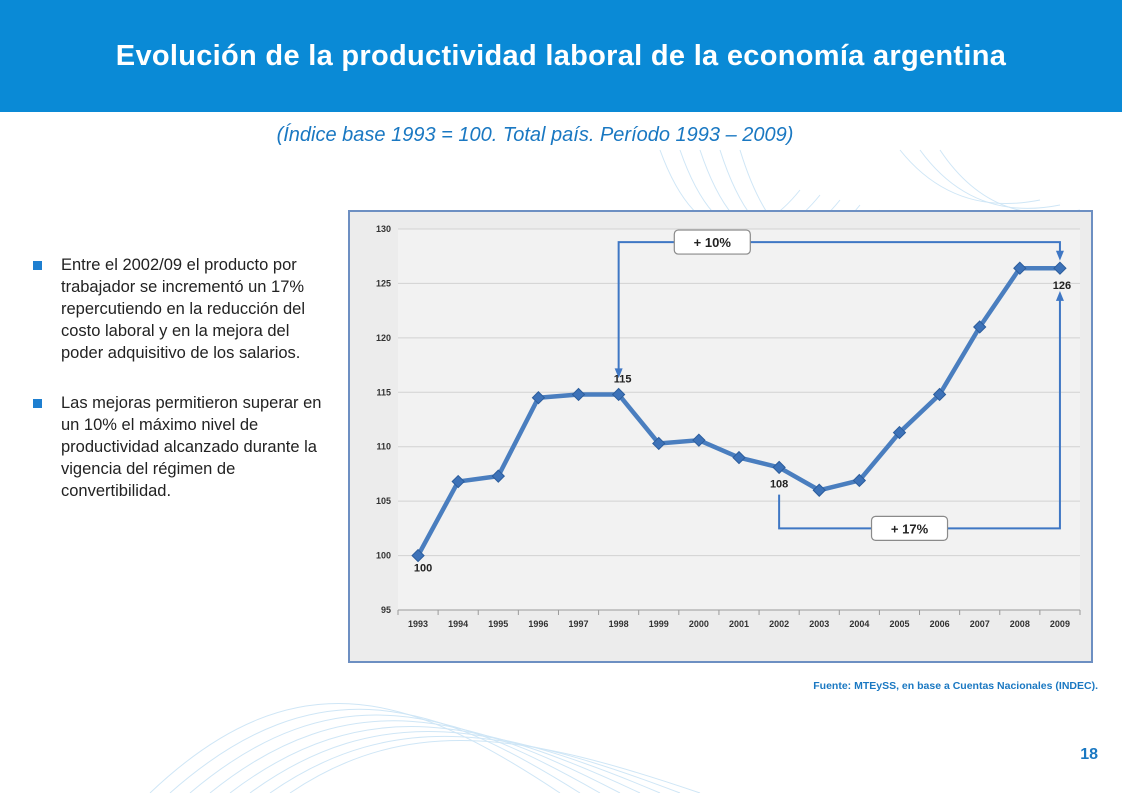  Describe the element at coordinates (659, 624) in the screenshot. I see `x-tick-label: 1999` at that location.